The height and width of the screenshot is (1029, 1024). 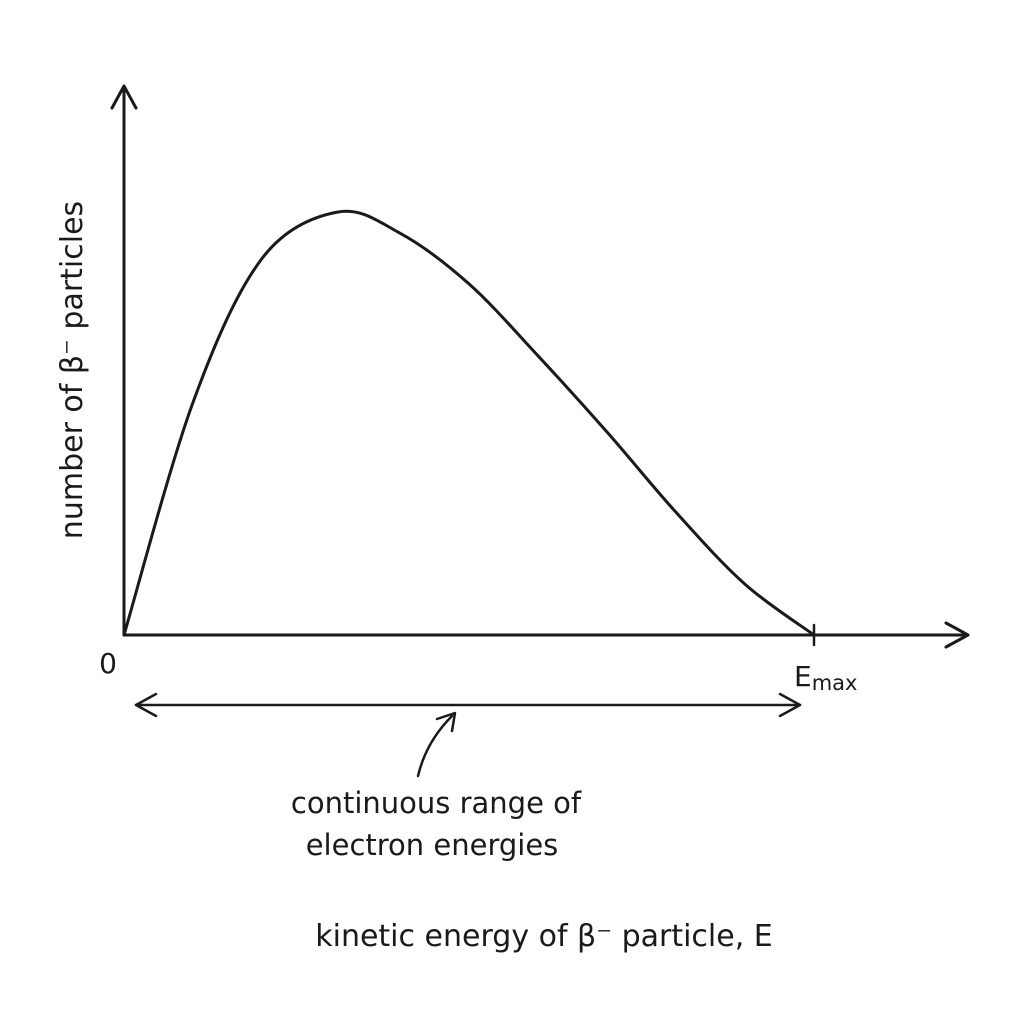 What do you see at coordinates (124, 97) in the screenshot?
I see `y-axis-arrowhead` at bounding box center [124, 97].